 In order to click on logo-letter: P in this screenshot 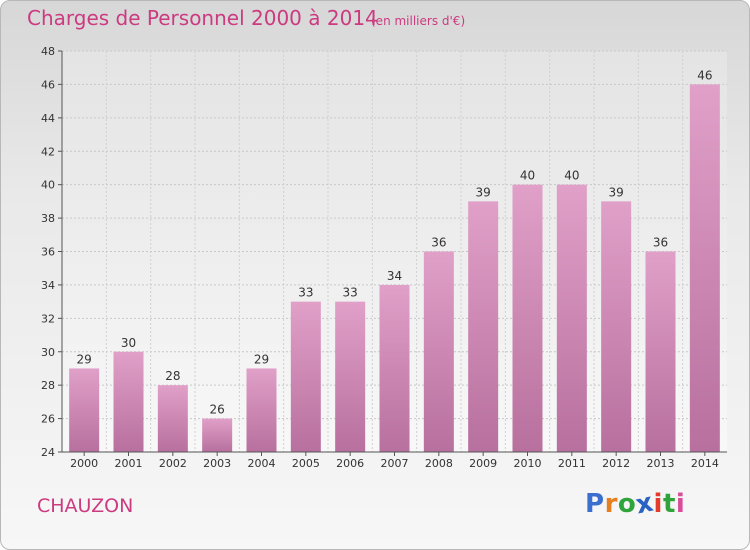, I will do `click(595, 504)`.